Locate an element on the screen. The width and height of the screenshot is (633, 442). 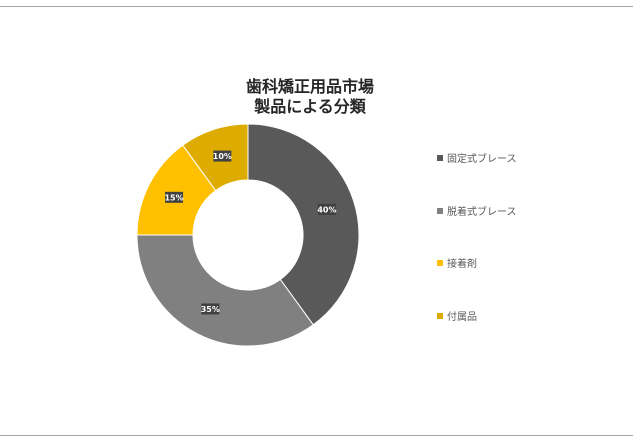
chart-title-line-2: 製品による分類 is located at coordinates (310, 106).